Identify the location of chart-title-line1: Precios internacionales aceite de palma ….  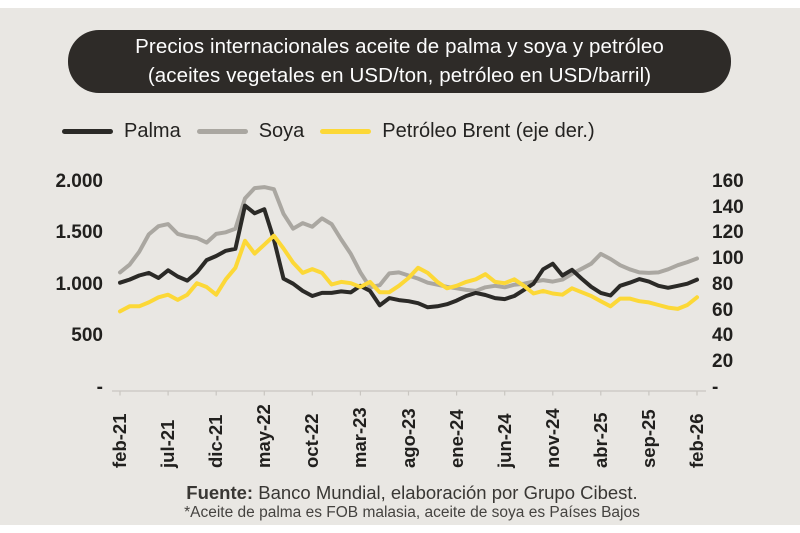
(399, 46).